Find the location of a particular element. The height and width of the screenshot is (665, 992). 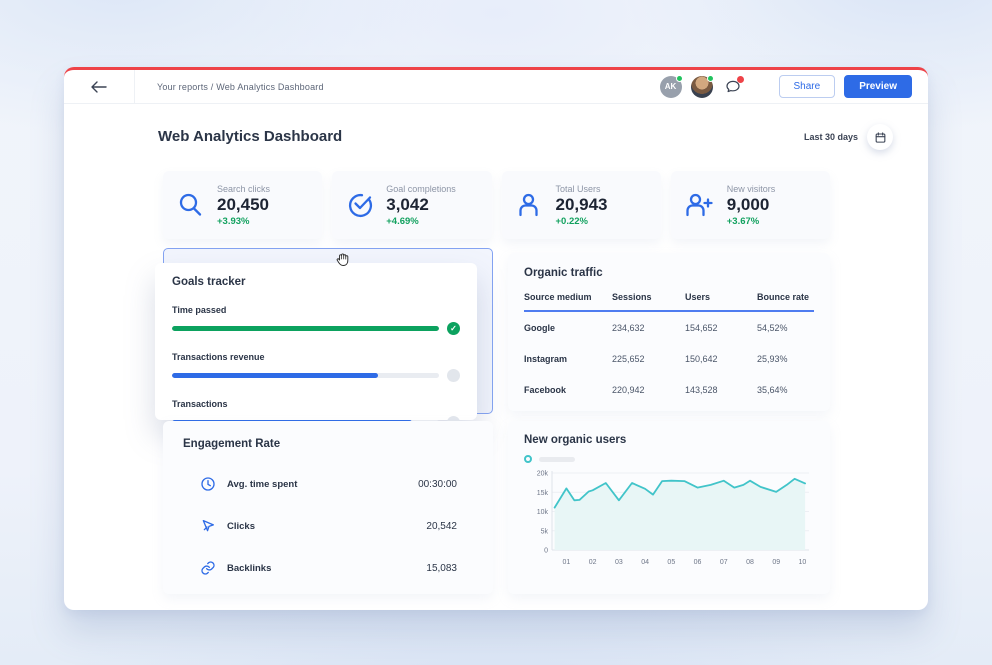

stat-label: Search clicks is located at coordinates (244, 188).